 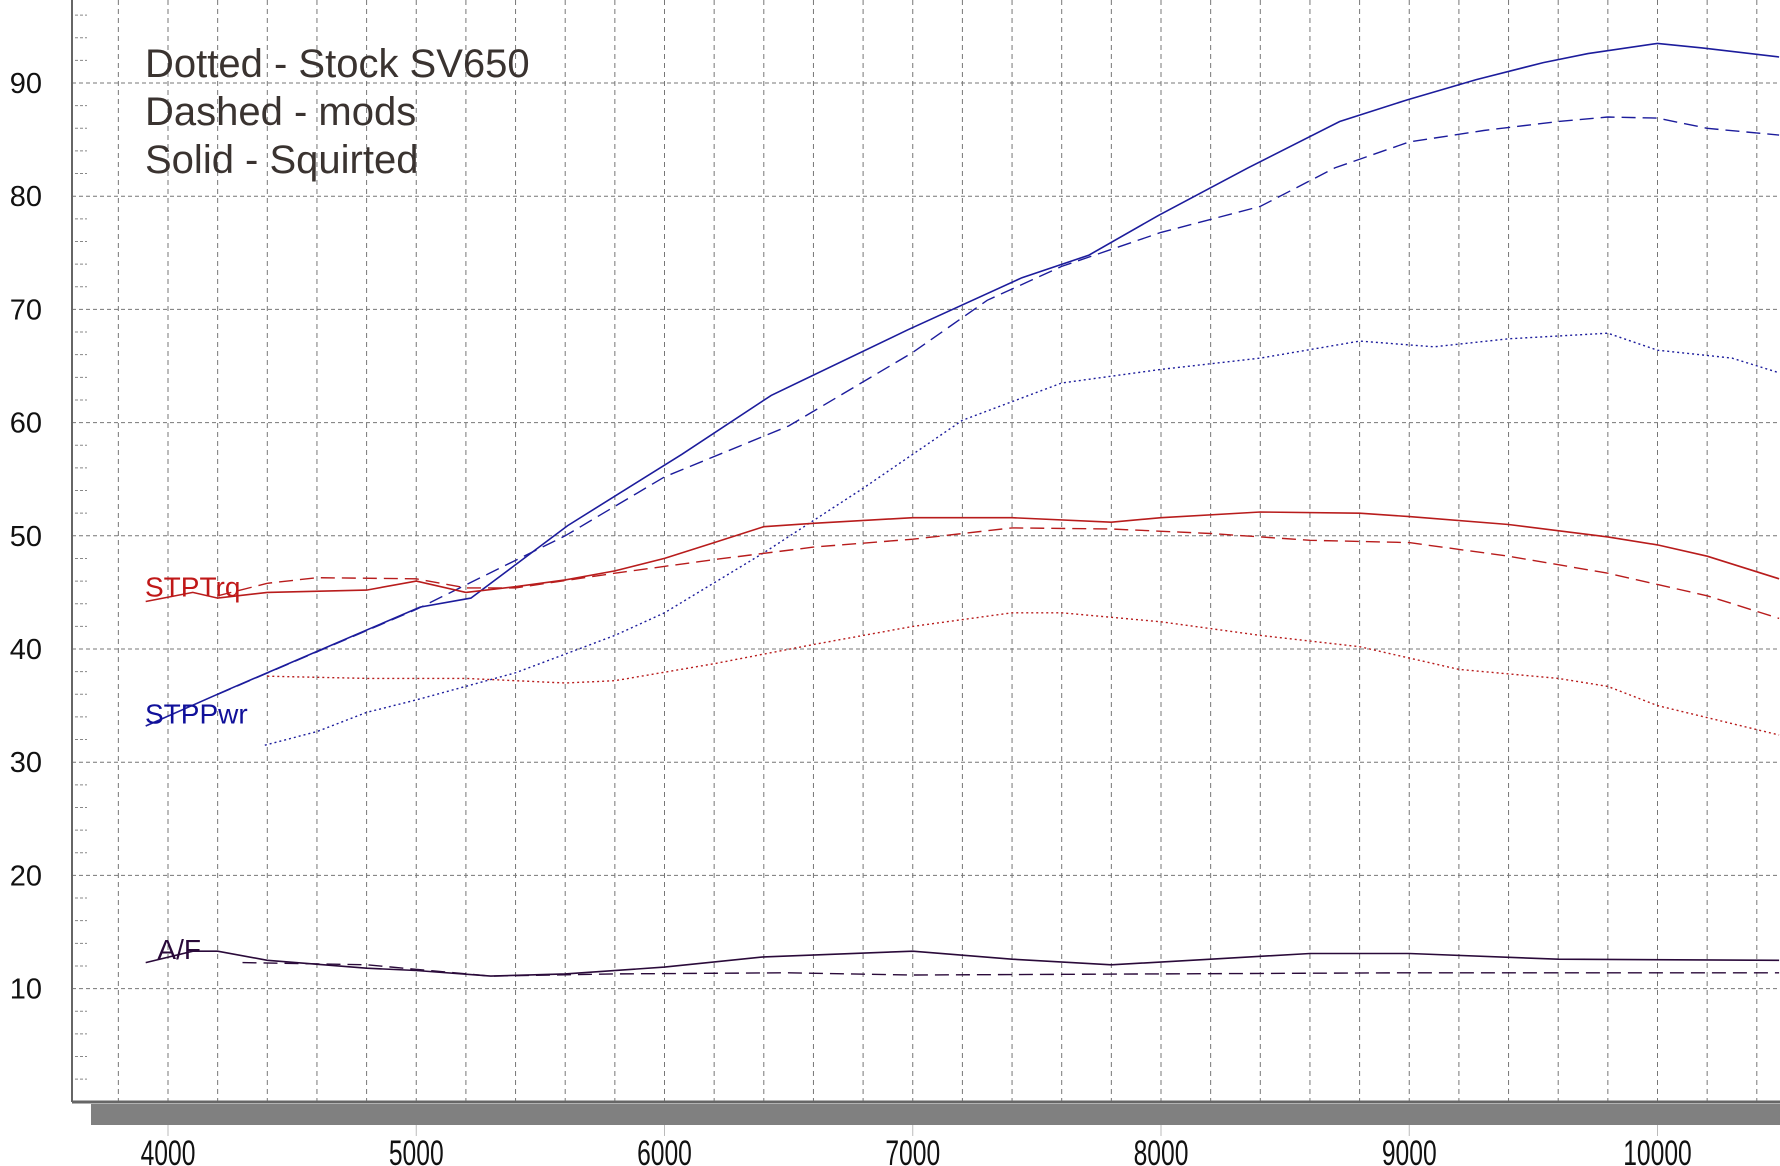 What do you see at coordinates (664, 1150) in the screenshot?
I see `x-tick-label: 6000` at bounding box center [664, 1150].